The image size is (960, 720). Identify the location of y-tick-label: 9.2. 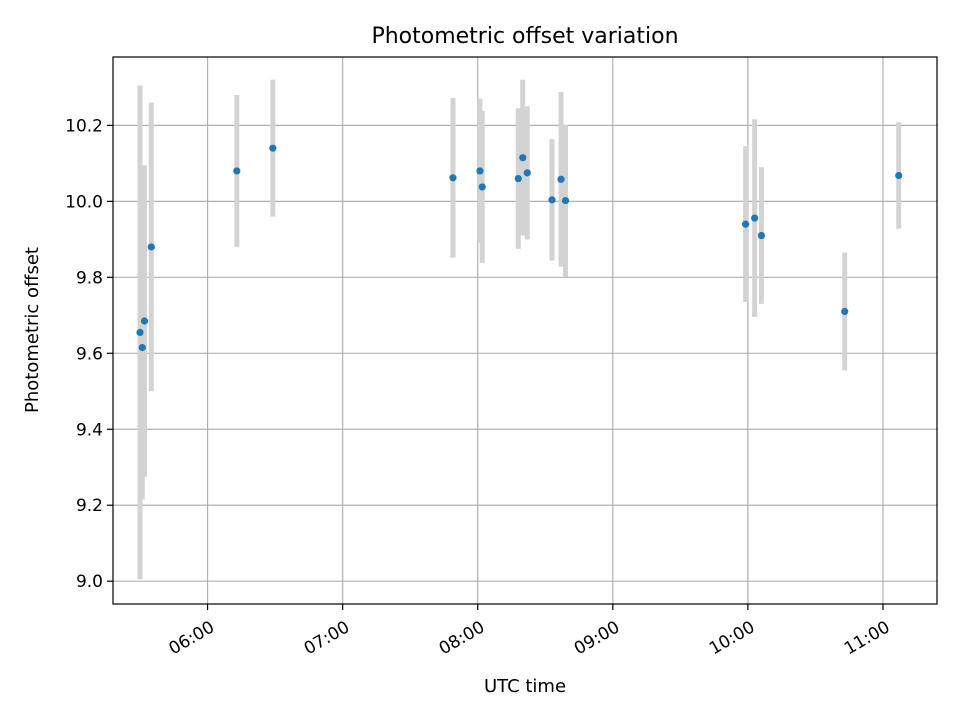
(89, 506).